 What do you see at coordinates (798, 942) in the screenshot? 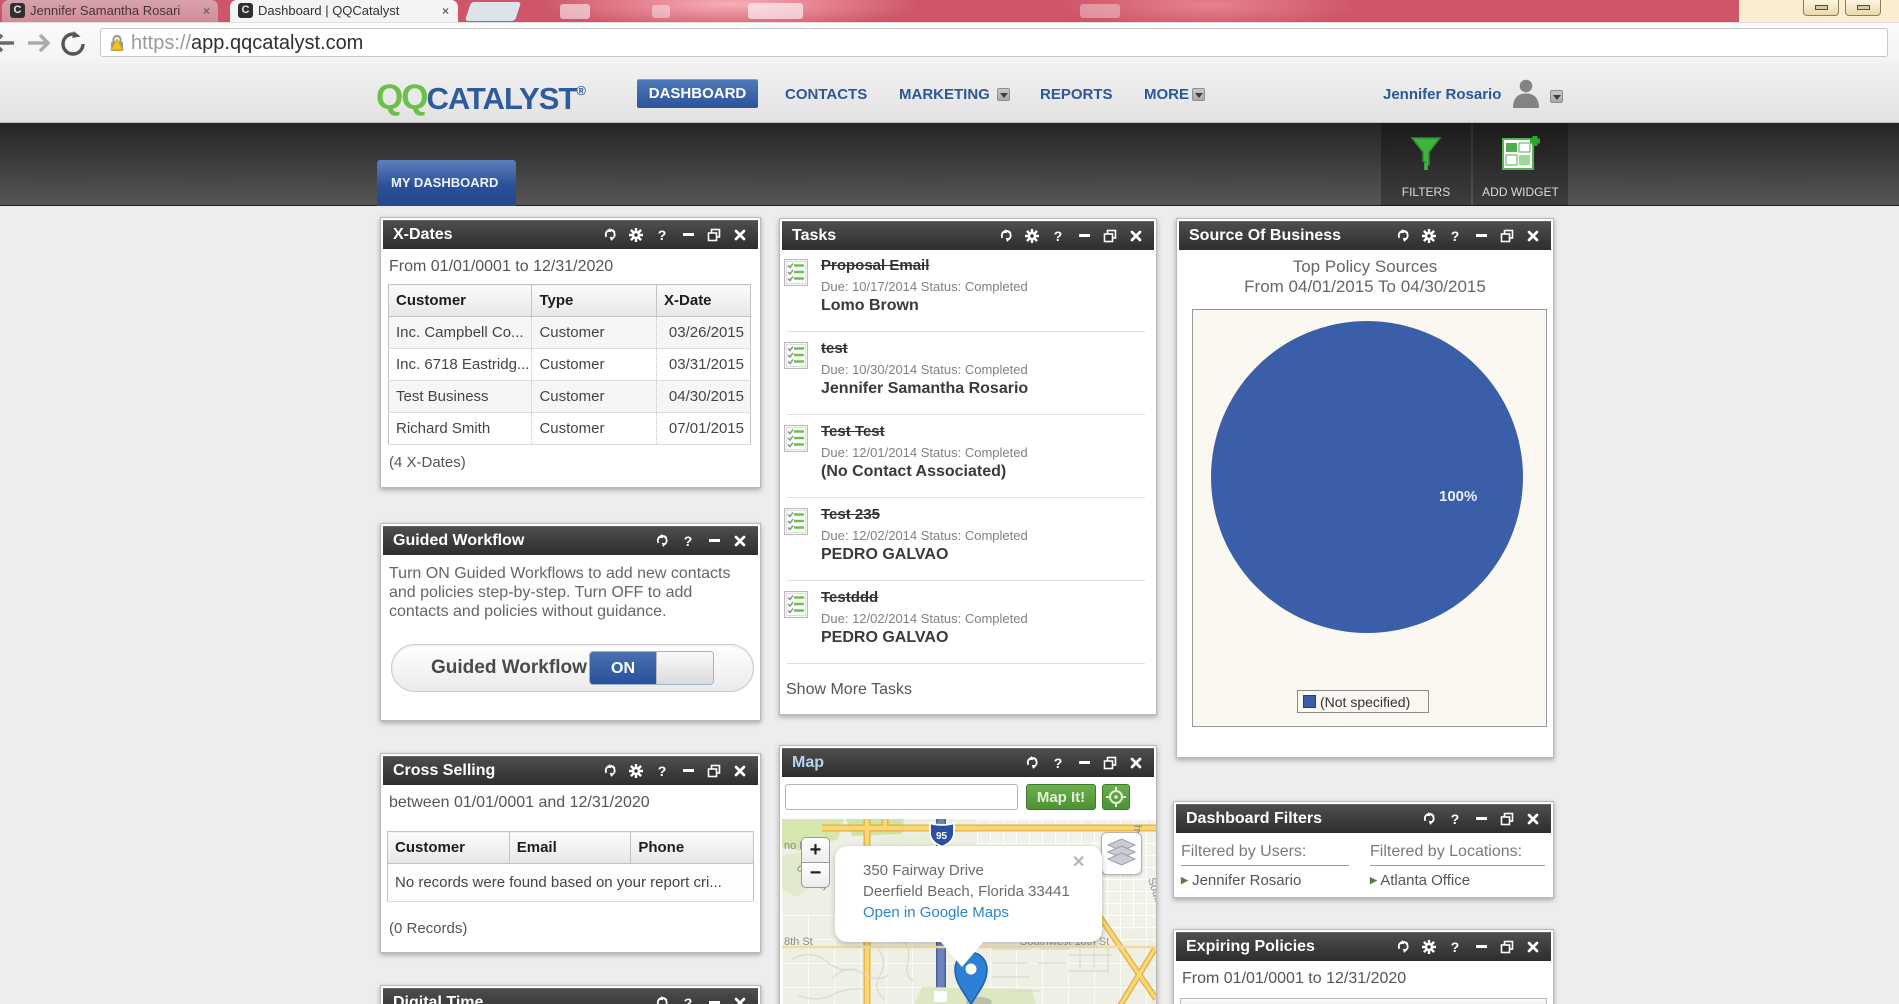
I see `svg-text: 8th St` at bounding box center [798, 942].